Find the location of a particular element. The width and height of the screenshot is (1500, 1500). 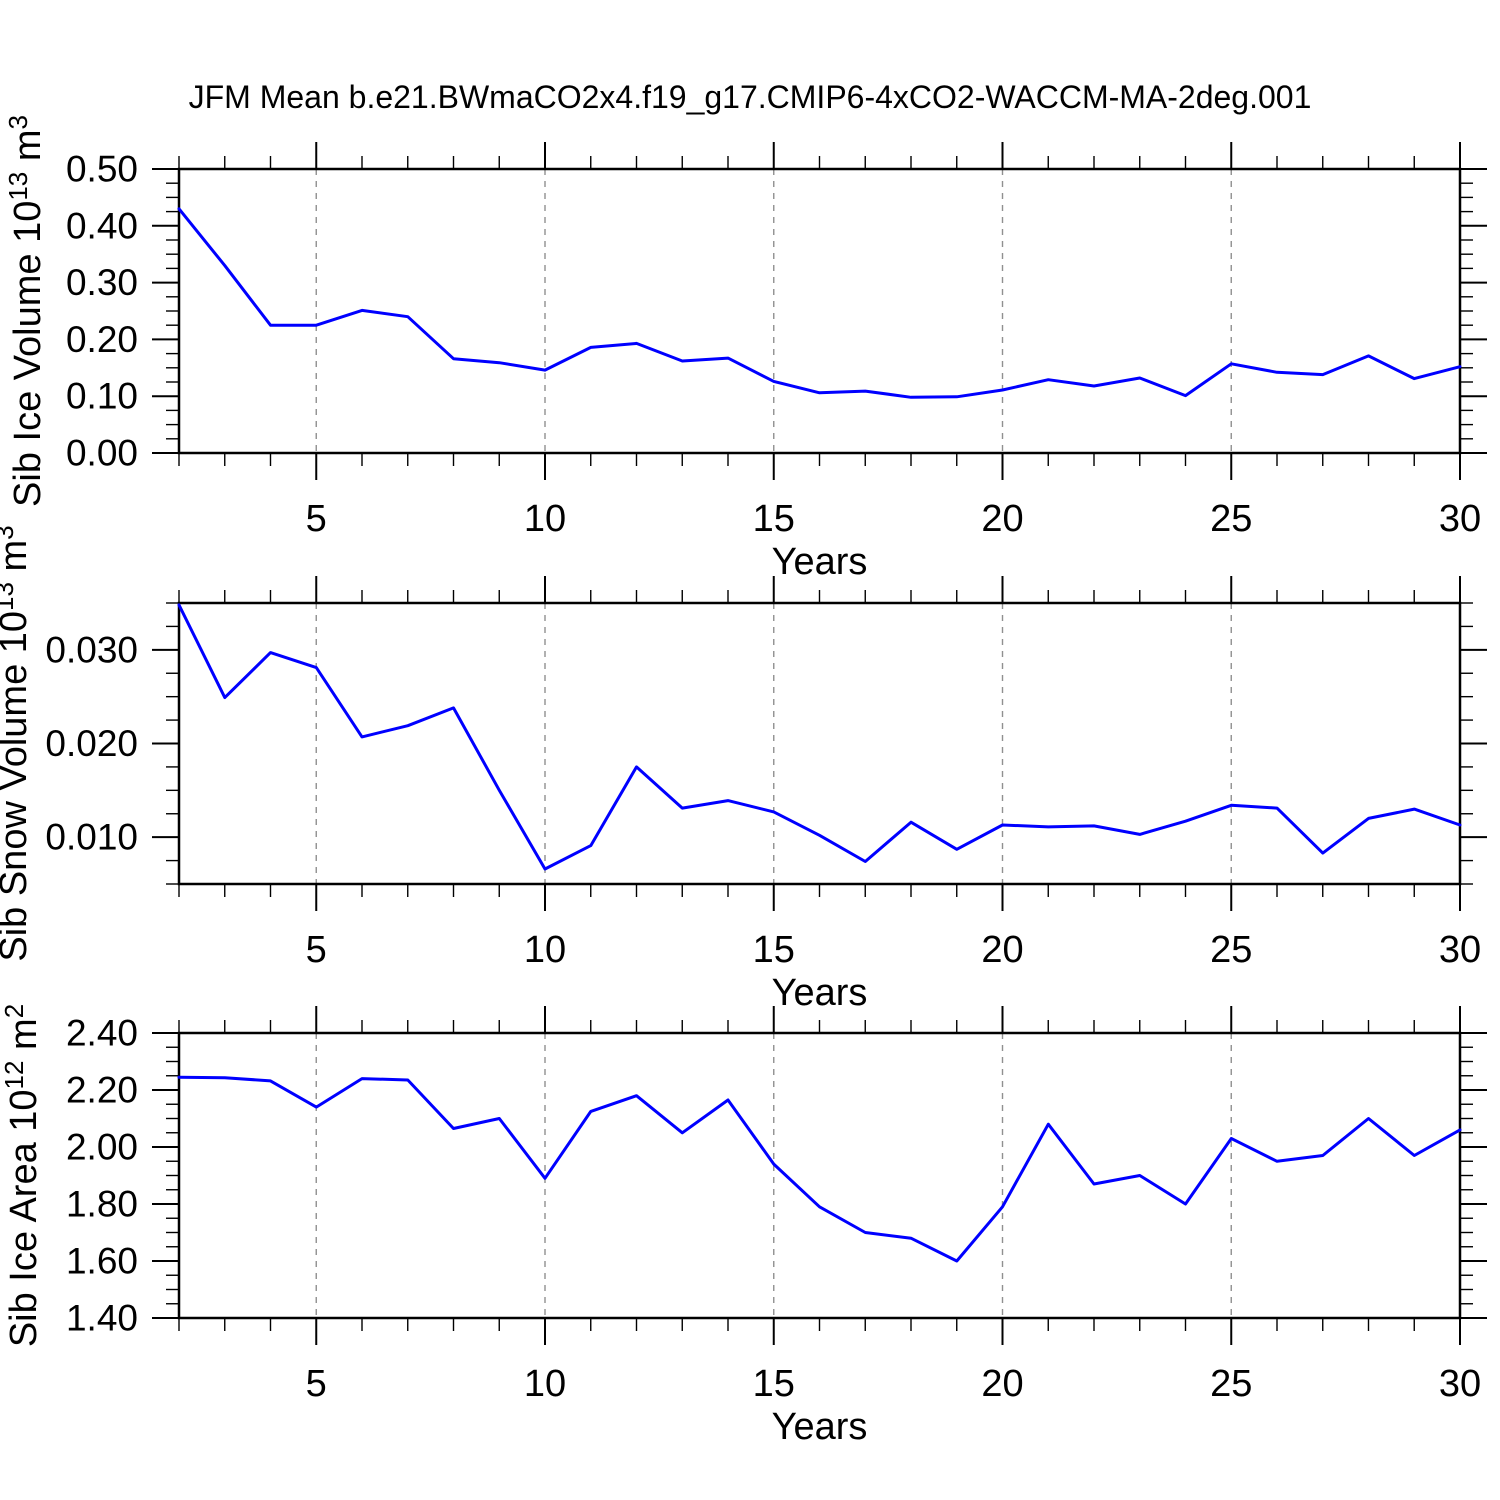

y-axis-title: Sib Snow Volume 1013 m3 is located at coordinates (17, 743).